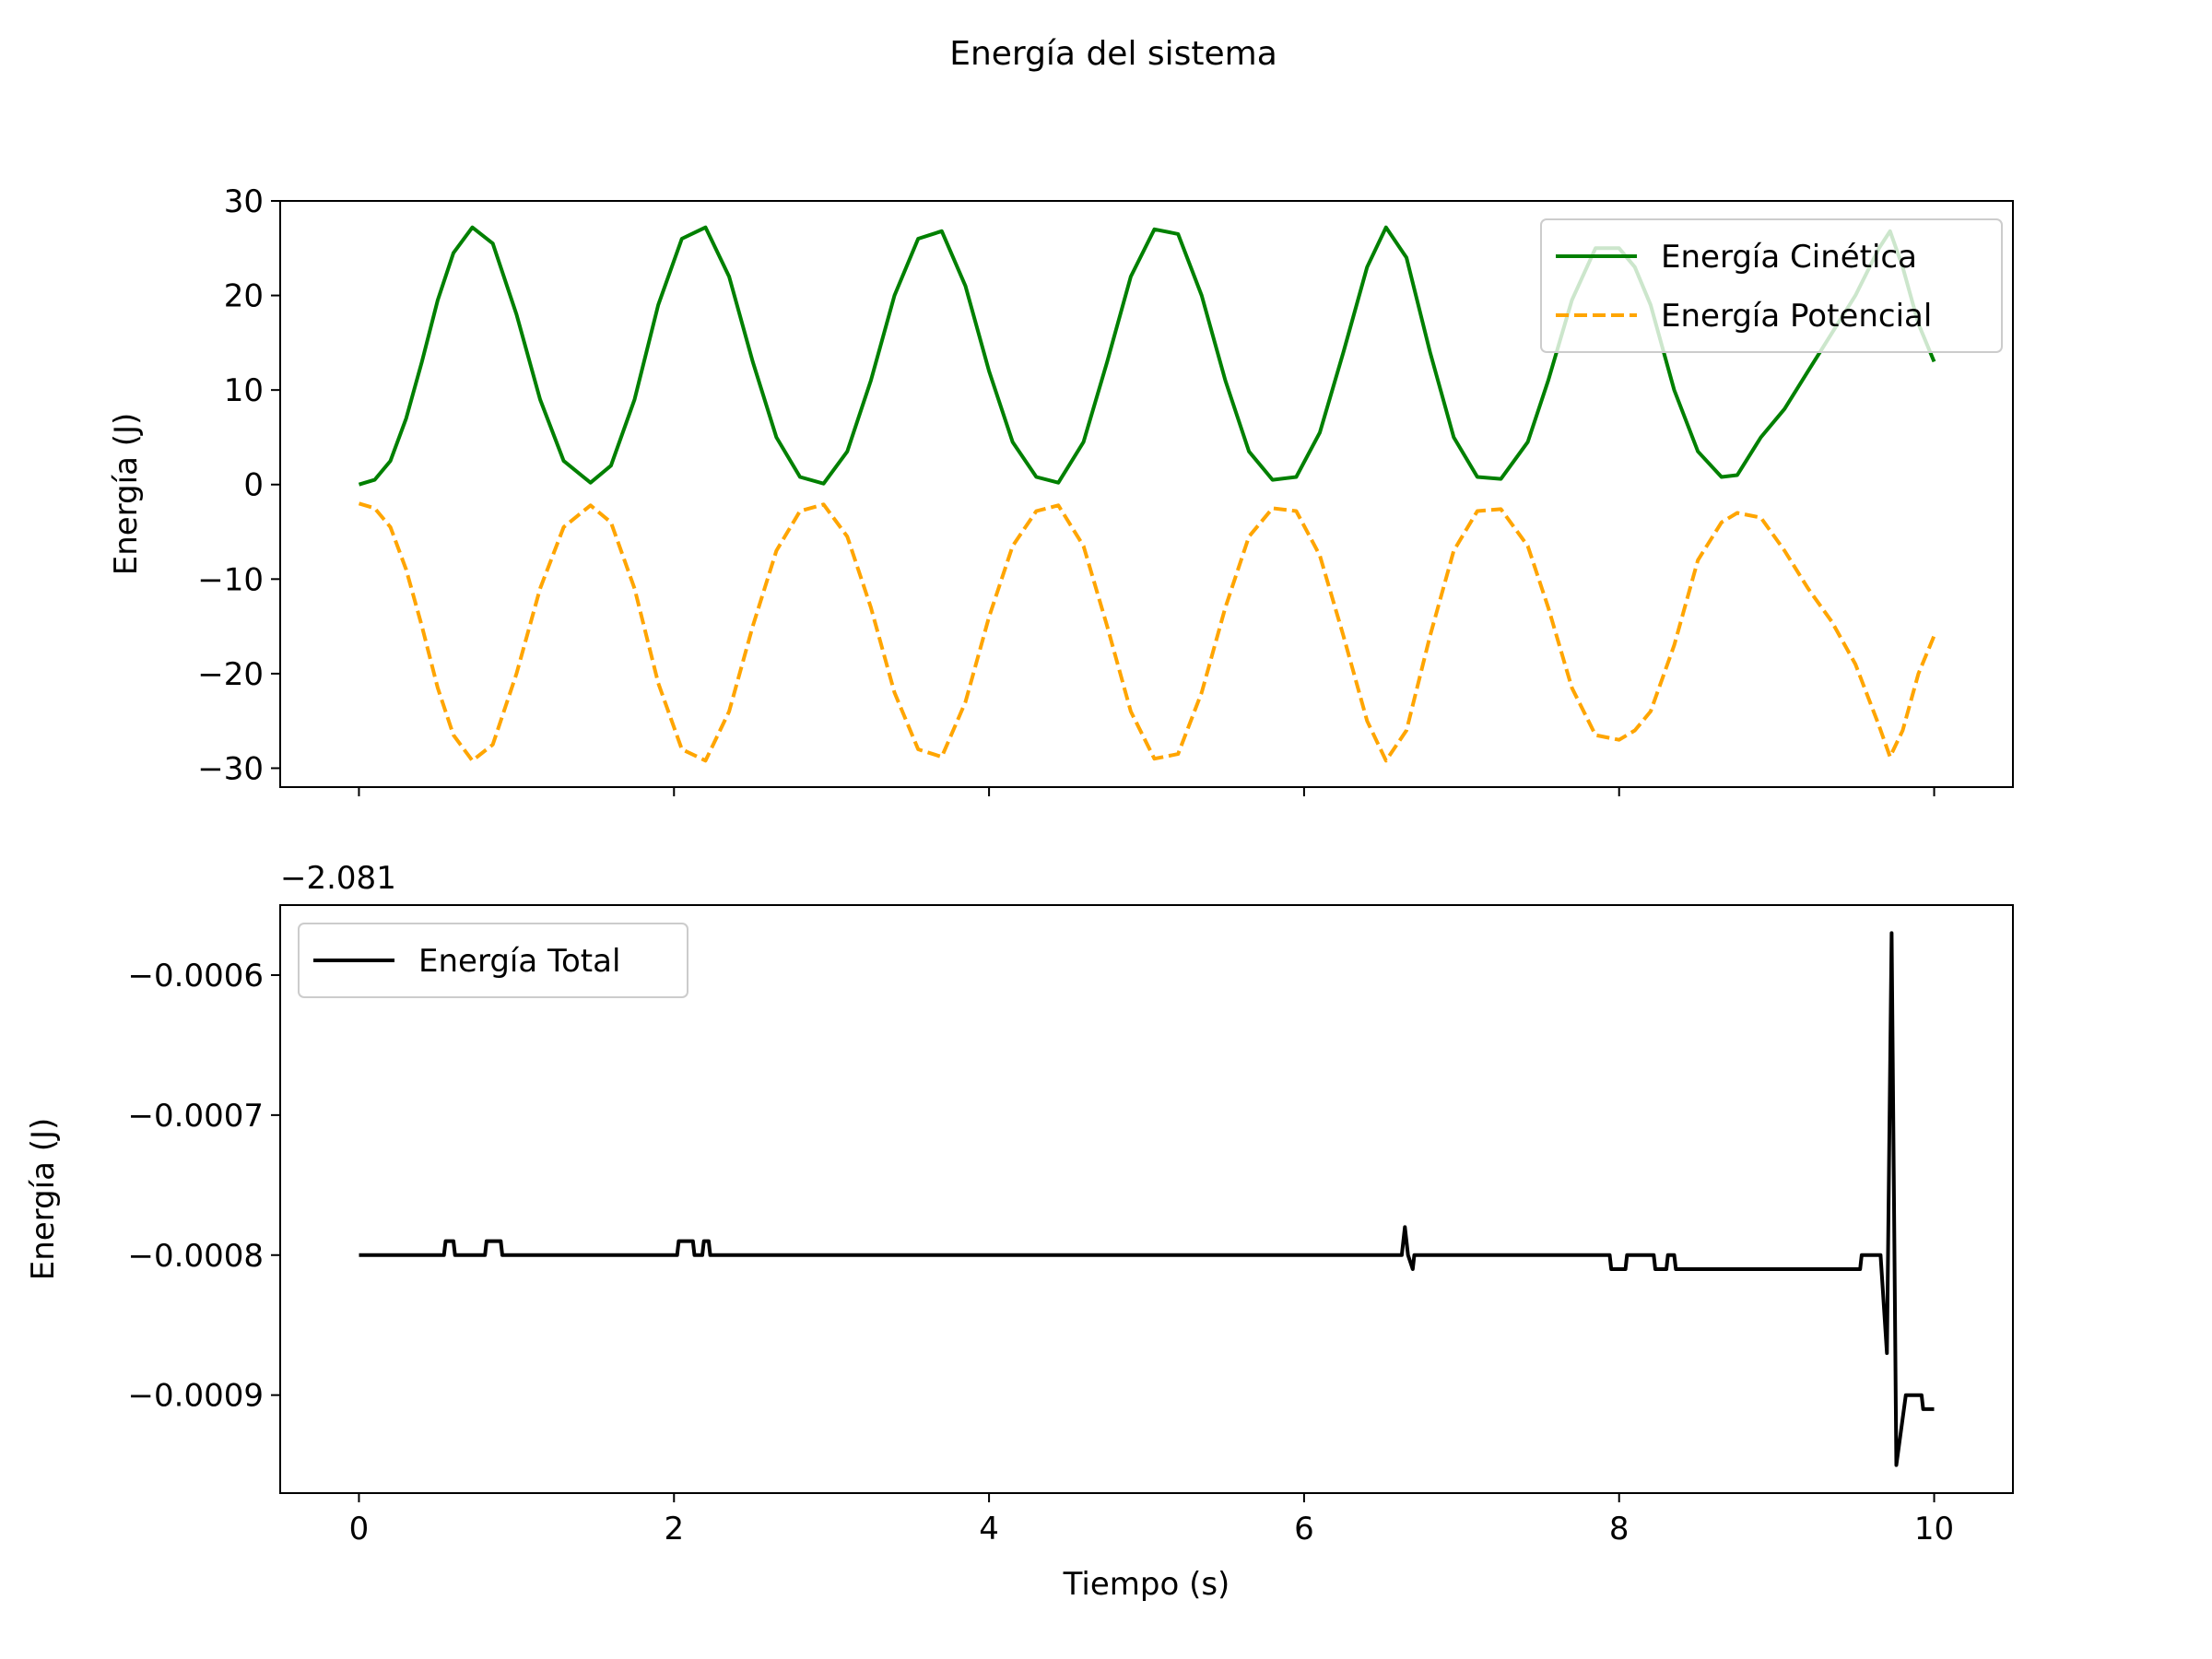 The height and width of the screenshot is (1659, 2212). What do you see at coordinates (244, 296) in the screenshot?
I see `y-tick-label: 20` at bounding box center [244, 296].